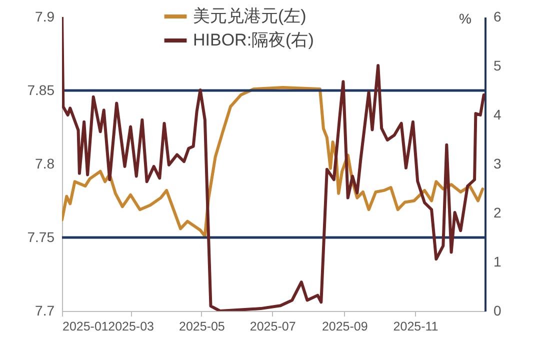 Image resolution: width=537 pixels, height=347 pixels. What do you see at coordinates (253, 40) in the screenshot?
I see `legend-label: HIBOR:隔夜(右)` at bounding box center [253, 40].